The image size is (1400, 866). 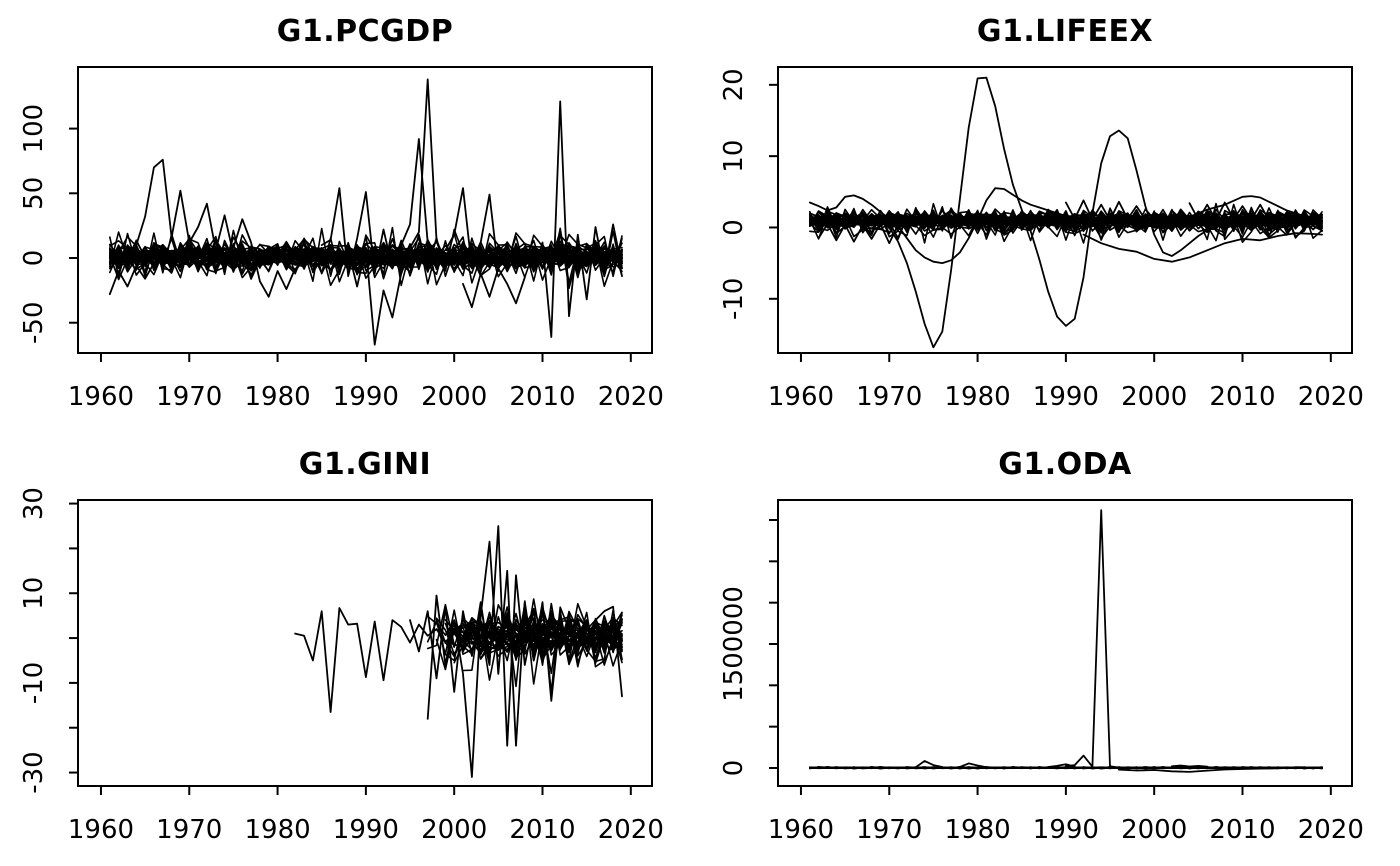 What do you see at coordinates (1065, 464) in the screenshot?
I see `panel-title: G1.ODA` at bounding box center [1065, 464].